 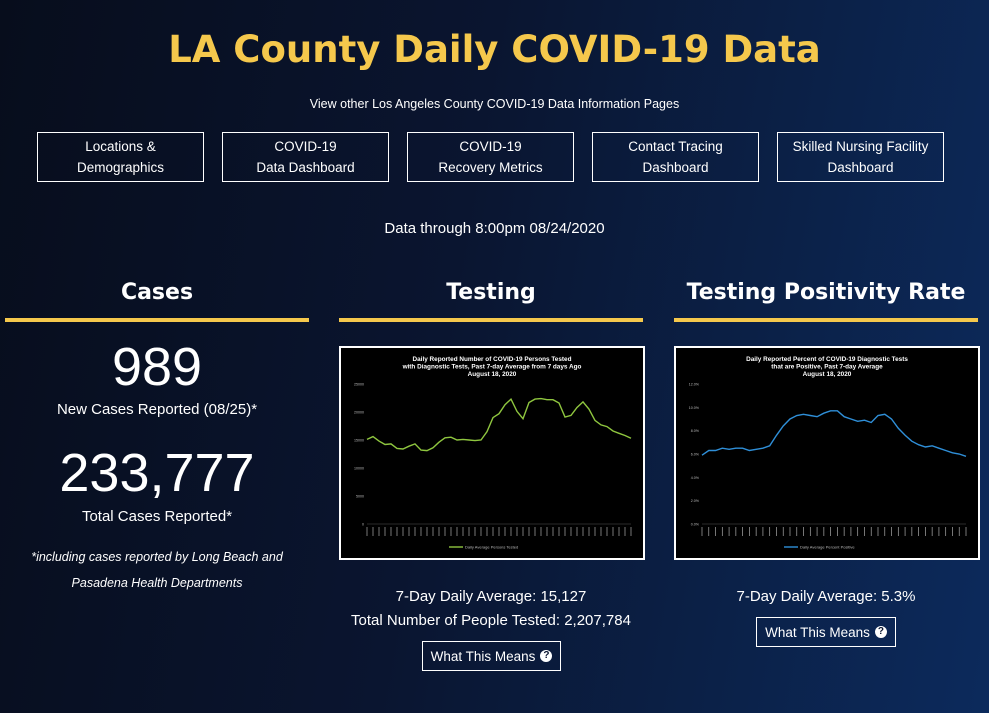 What do you see at coordinates (491, 320) in the screenshot?
I see `testing-divider` at bounding box center [491, 320].